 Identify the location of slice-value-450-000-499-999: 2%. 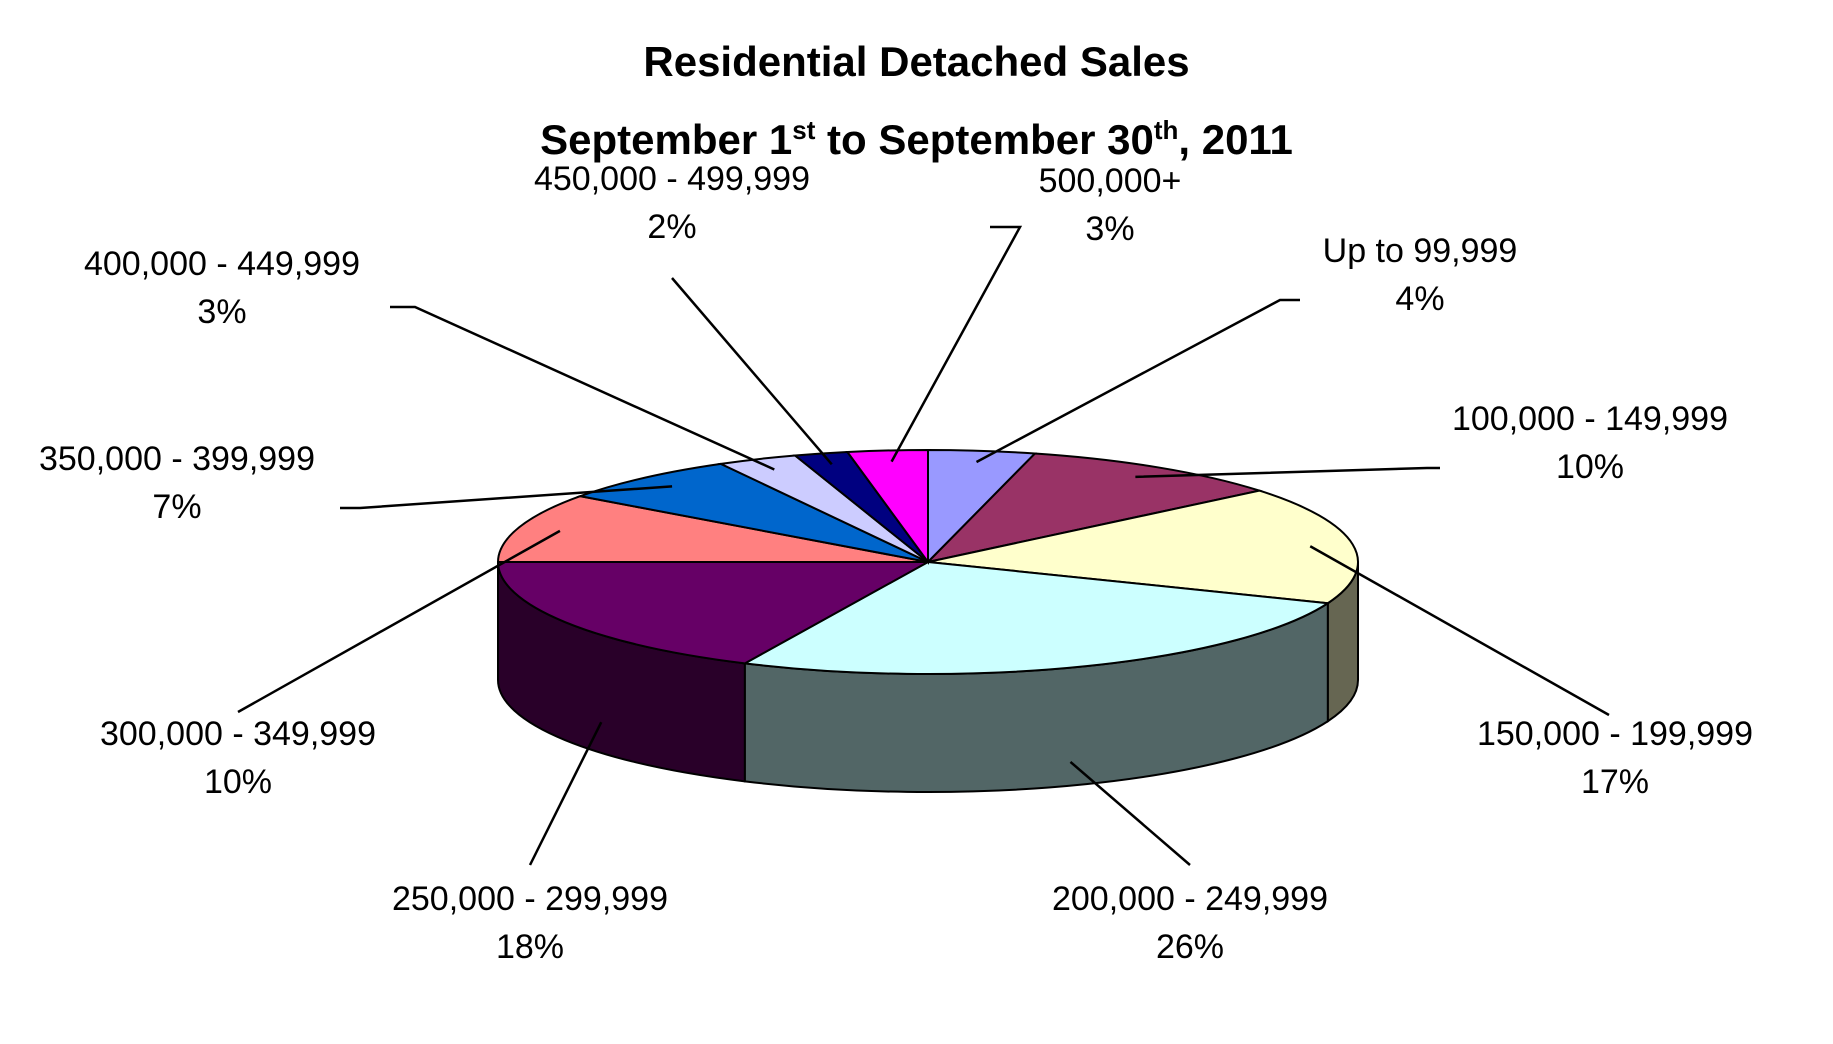
(671, 227).